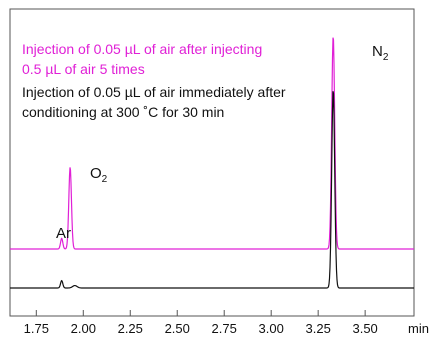 Image resolution: width=430 pixels, height=340 pixels. I want to click on x-tick-label-7: 3.50, so click(364, 328).